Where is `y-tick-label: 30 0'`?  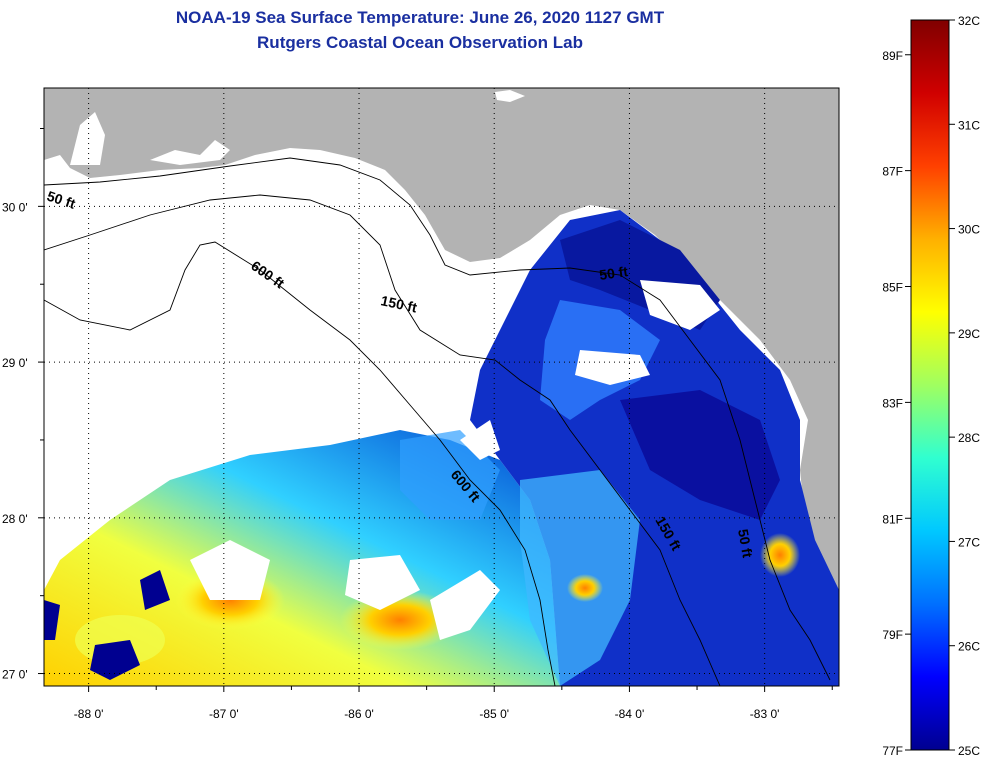
y-tick-label: 30 0' is located at coordinates (15, 207).